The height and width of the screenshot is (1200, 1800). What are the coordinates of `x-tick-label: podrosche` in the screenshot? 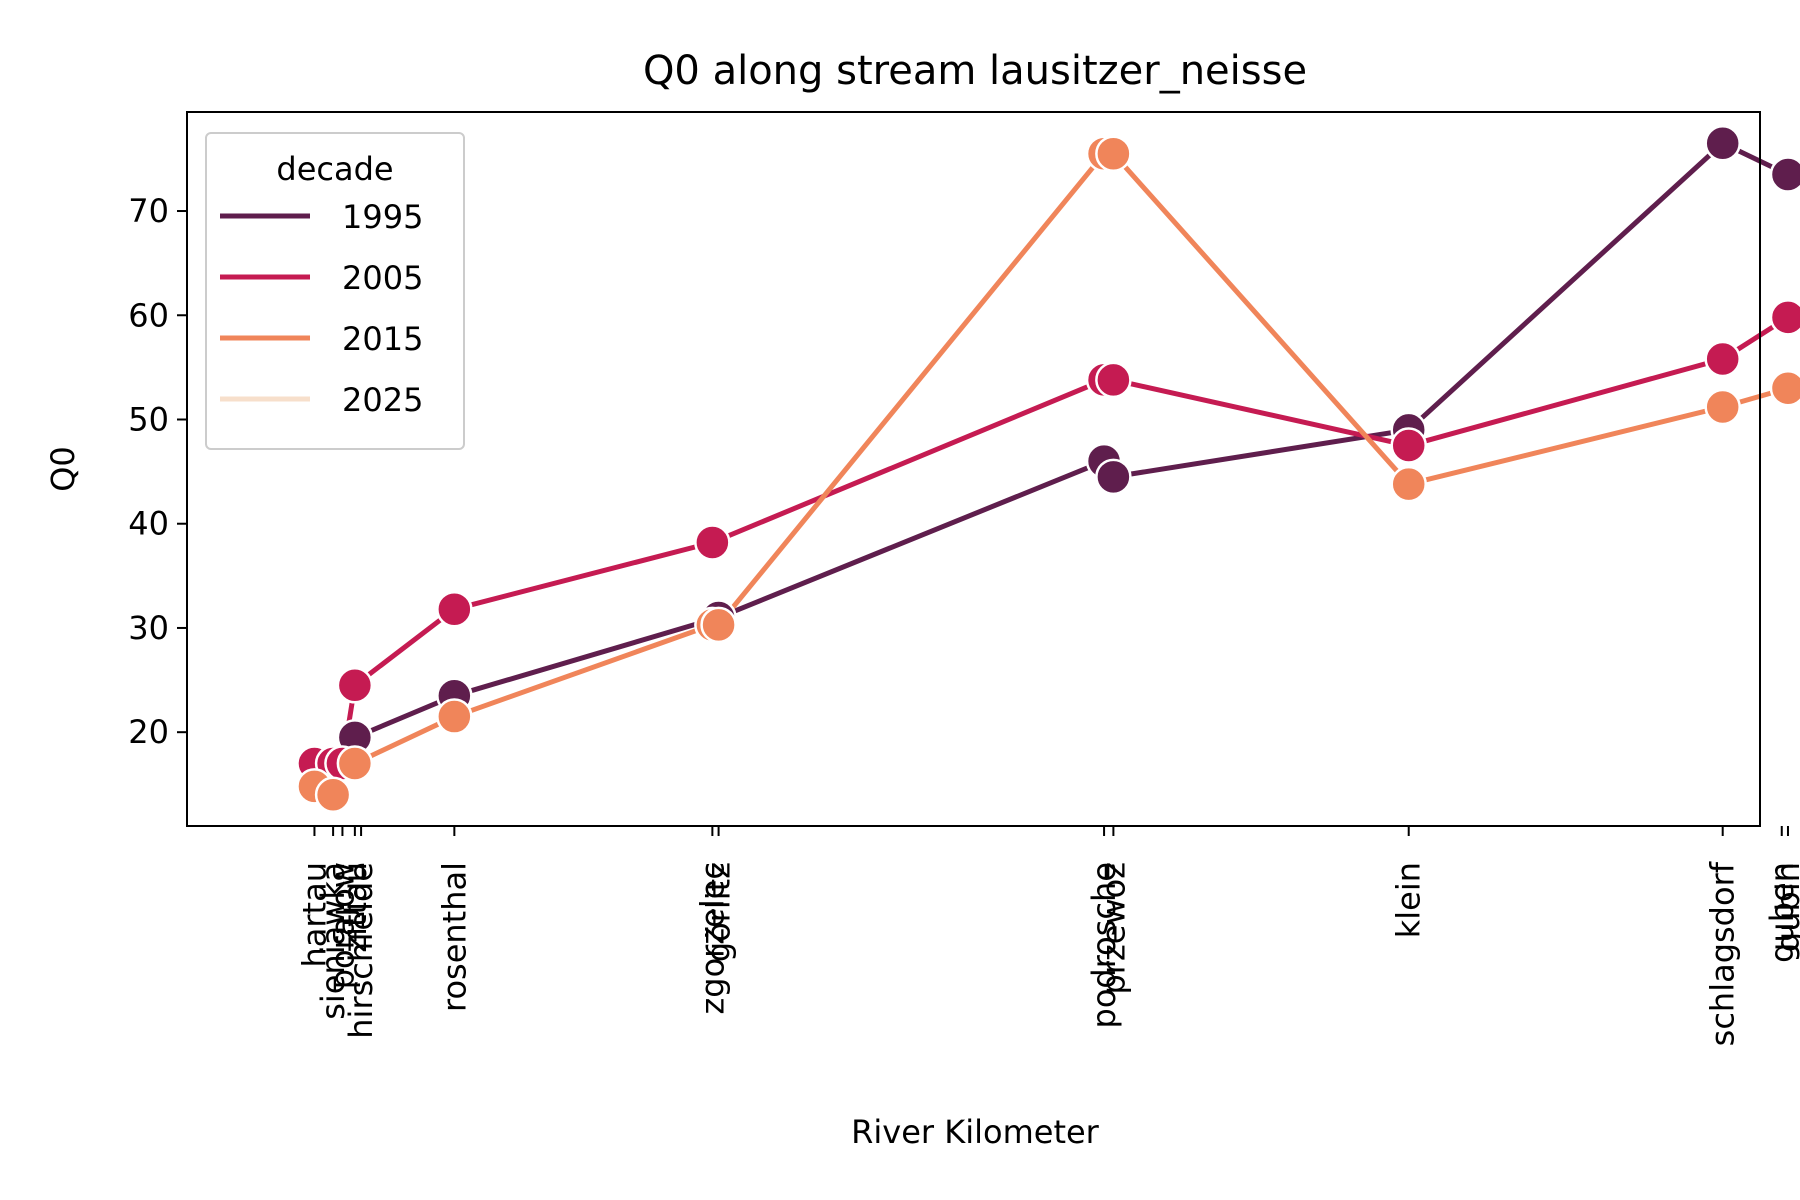 It's located at (1104, 945).